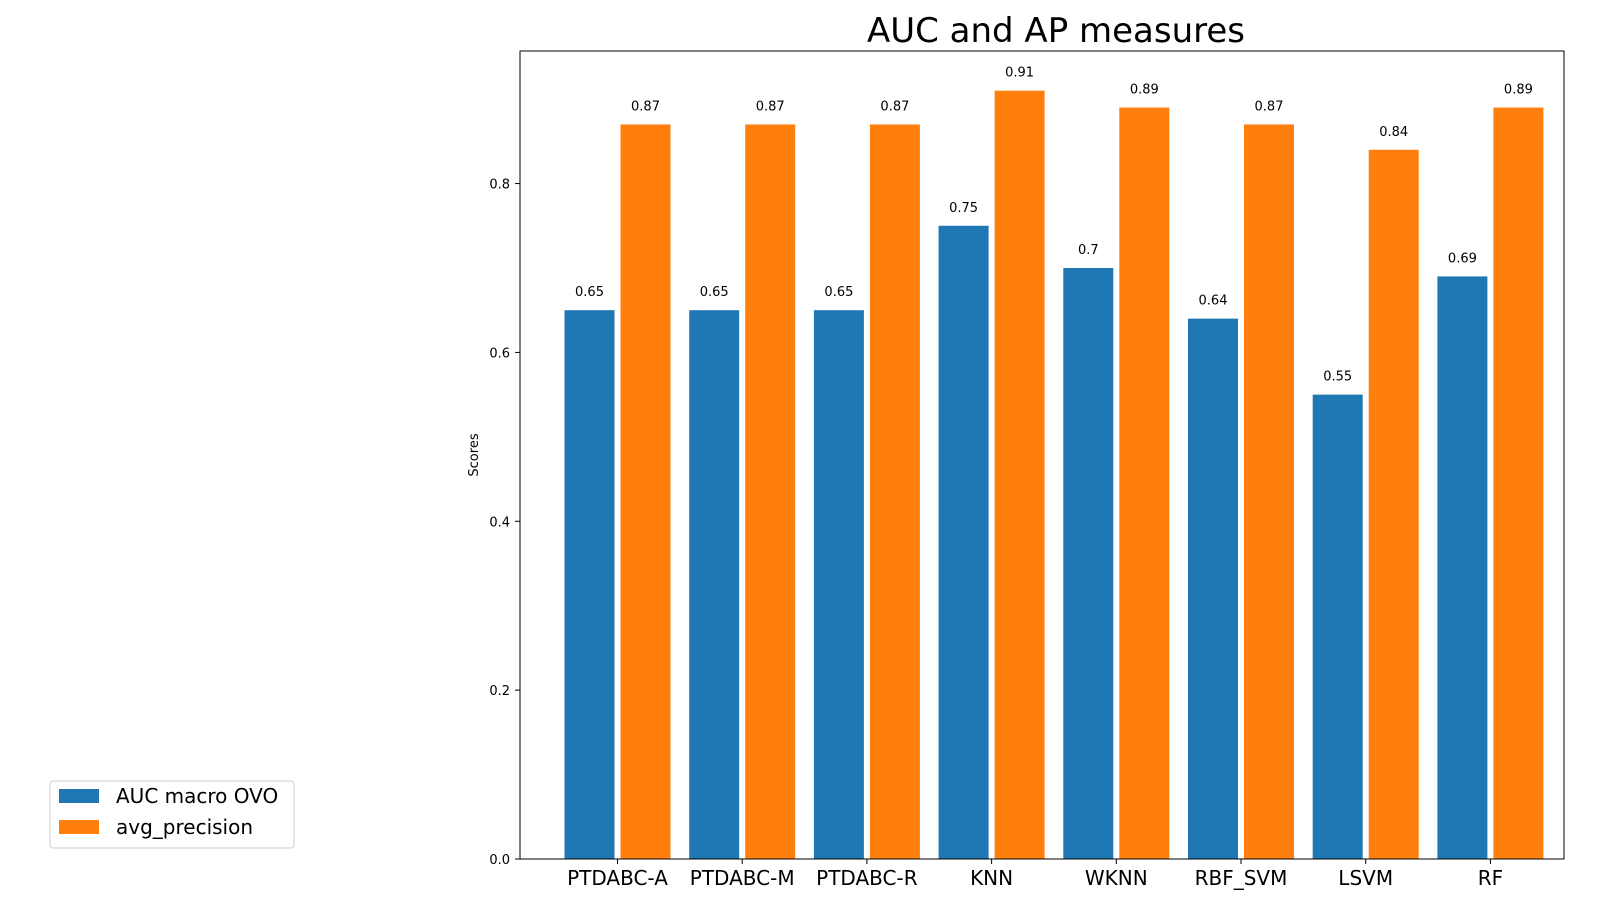 The height and width of the screenshot is (900, 1600). Describe the element at coordinates (1056, 31) in the screenshot. I see `chart-title: AUC and AP measures` at that location.